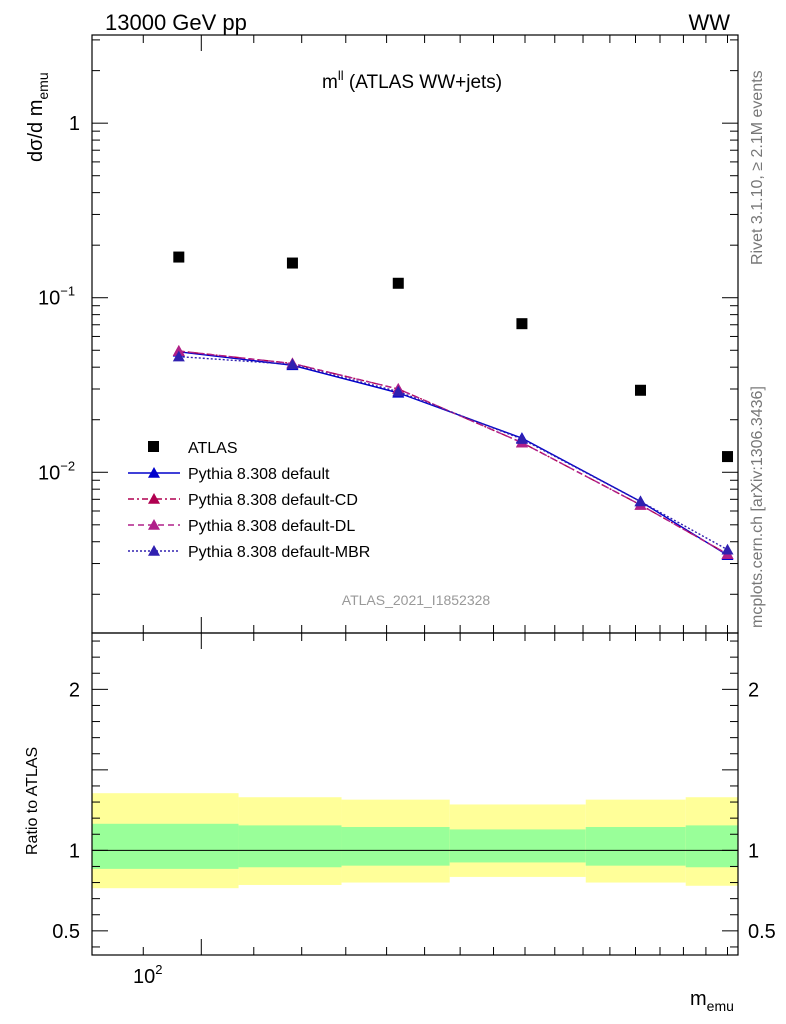 The height and width of the screenshot is (1024, 786). I want to click on data-points, so click(453, 357).